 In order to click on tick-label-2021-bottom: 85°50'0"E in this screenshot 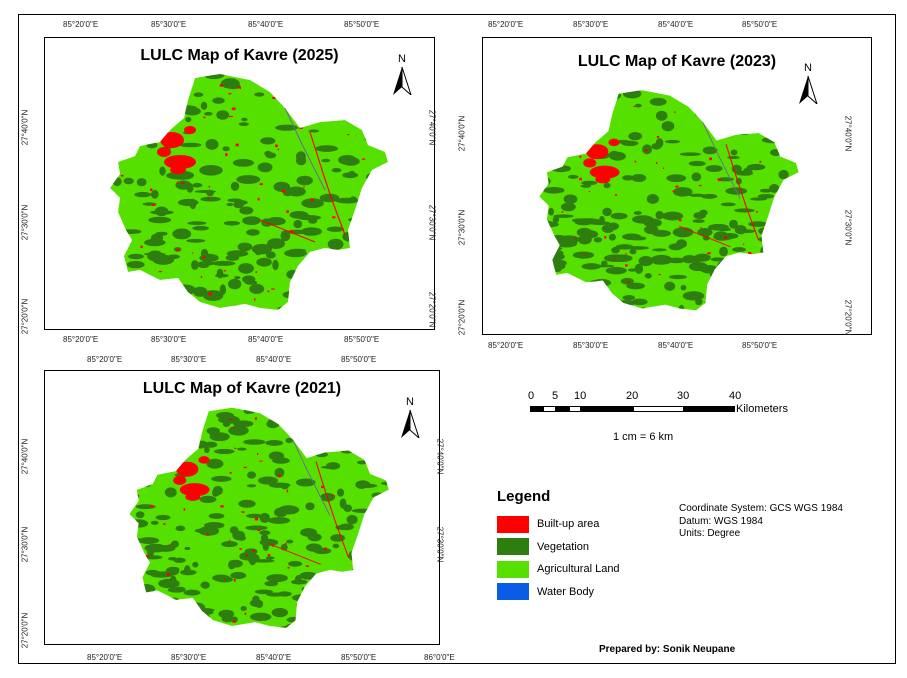, I will do `click(359, 657)`.